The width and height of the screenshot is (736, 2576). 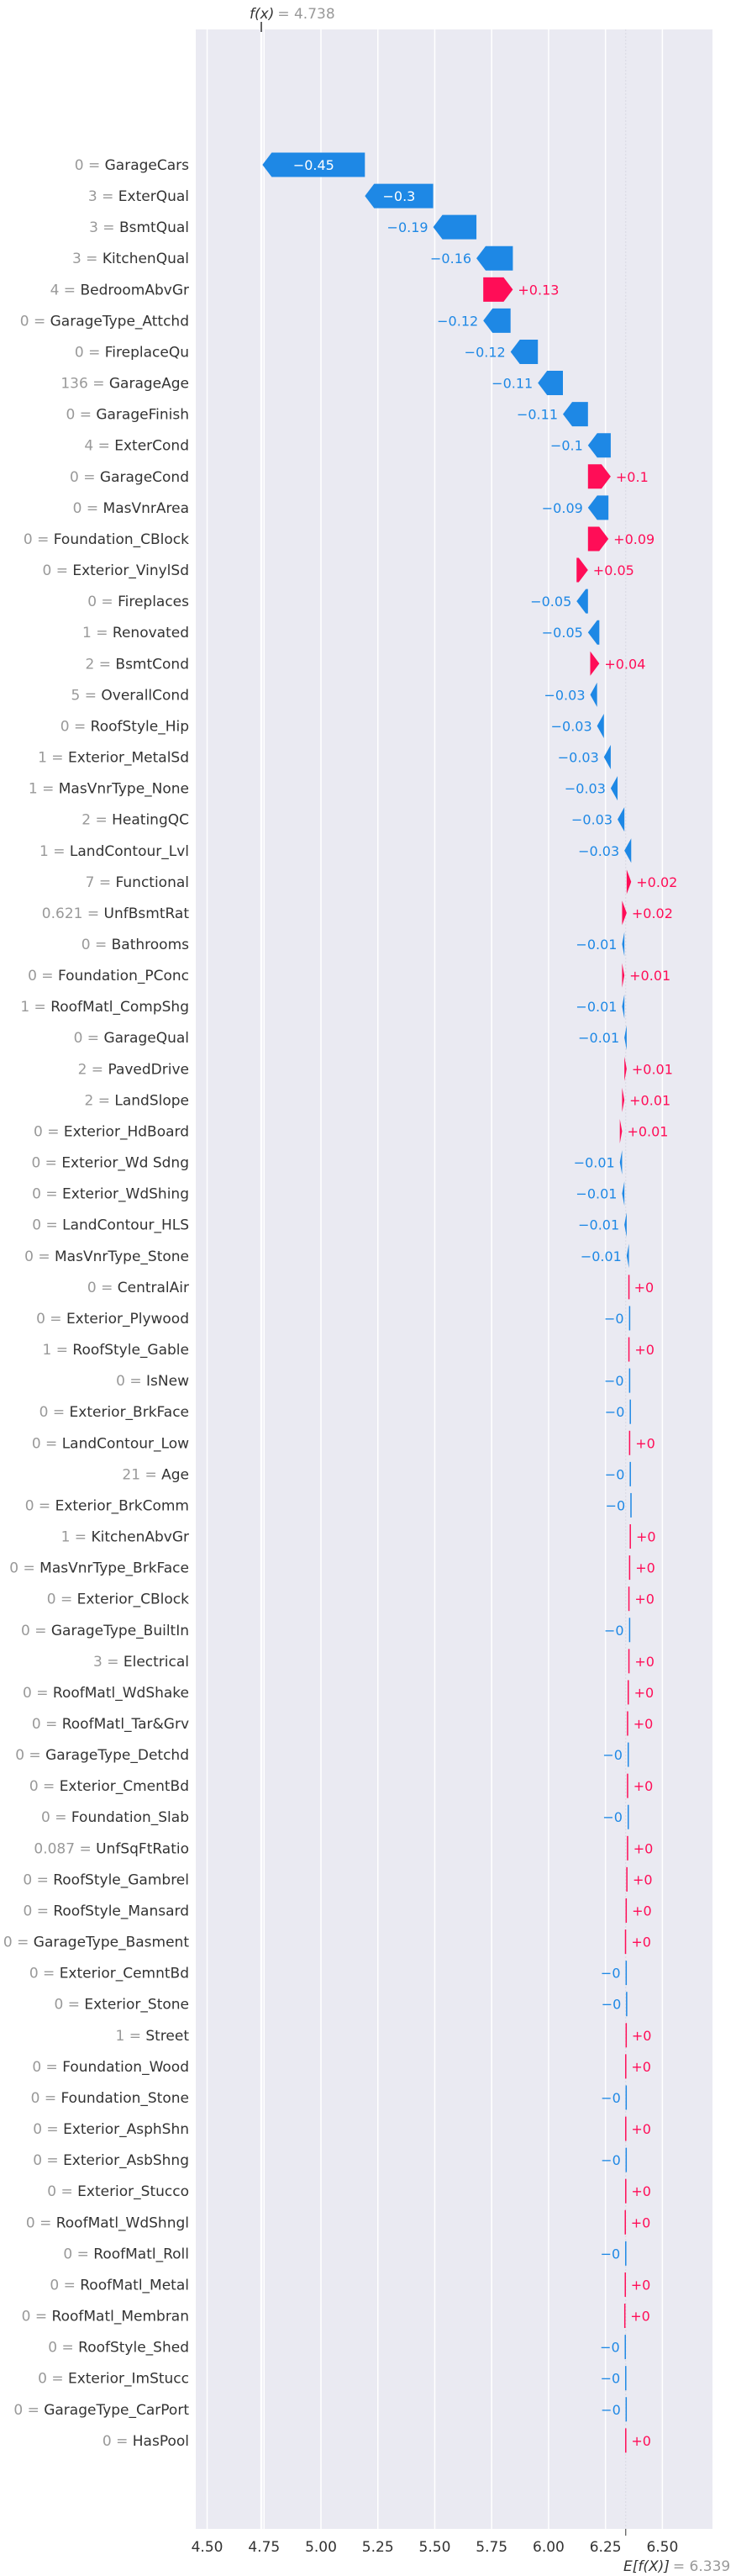 I want to click on feature-label: 136 = GarageAge, so click(x=124, y=384).